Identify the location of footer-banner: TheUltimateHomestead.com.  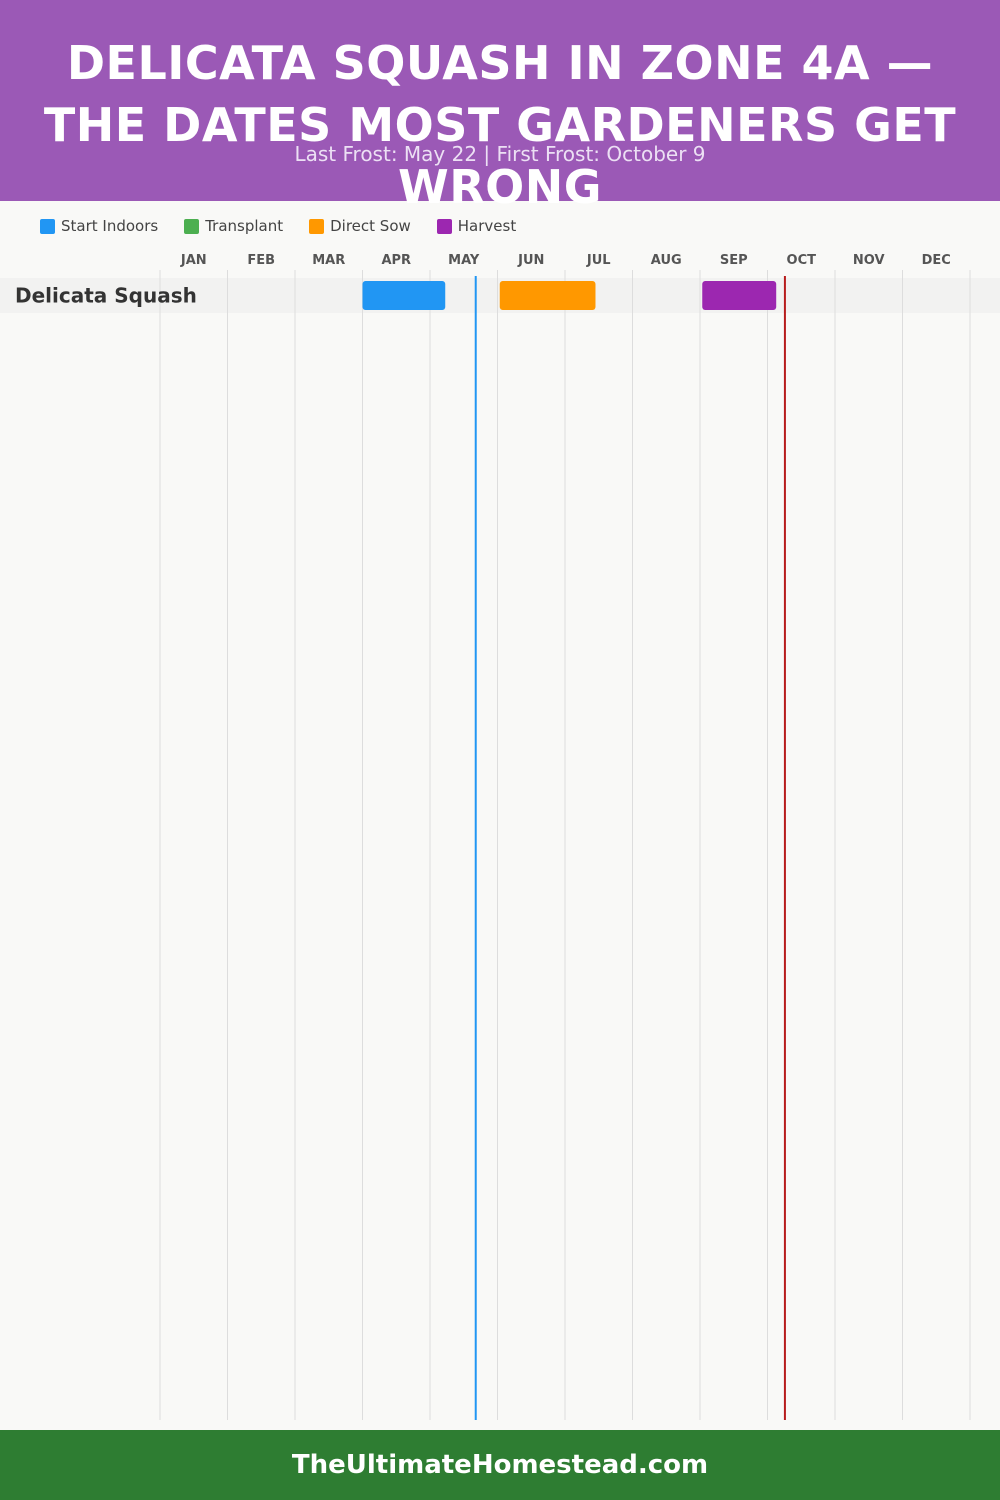
(500, 1465).